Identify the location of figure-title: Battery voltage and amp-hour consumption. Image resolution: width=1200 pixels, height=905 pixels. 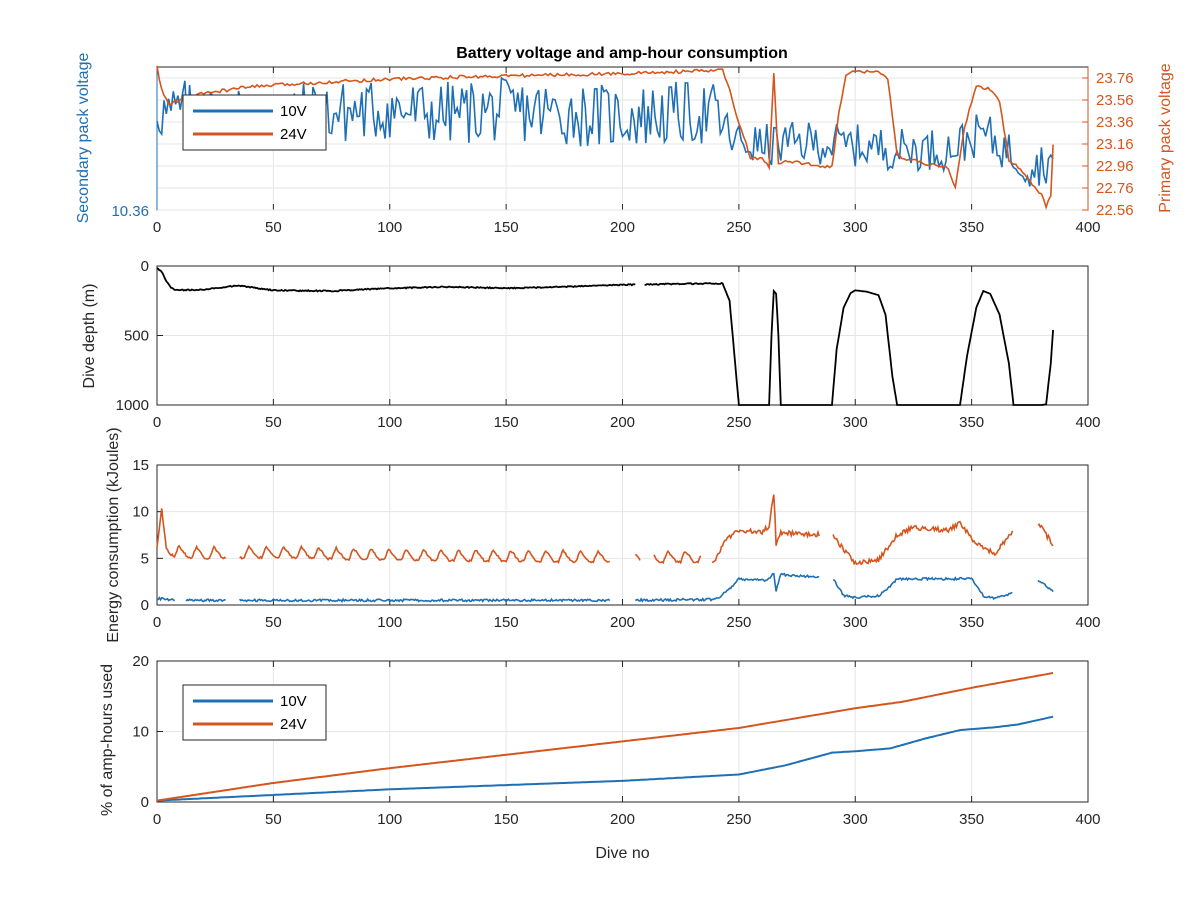
(622, 53).